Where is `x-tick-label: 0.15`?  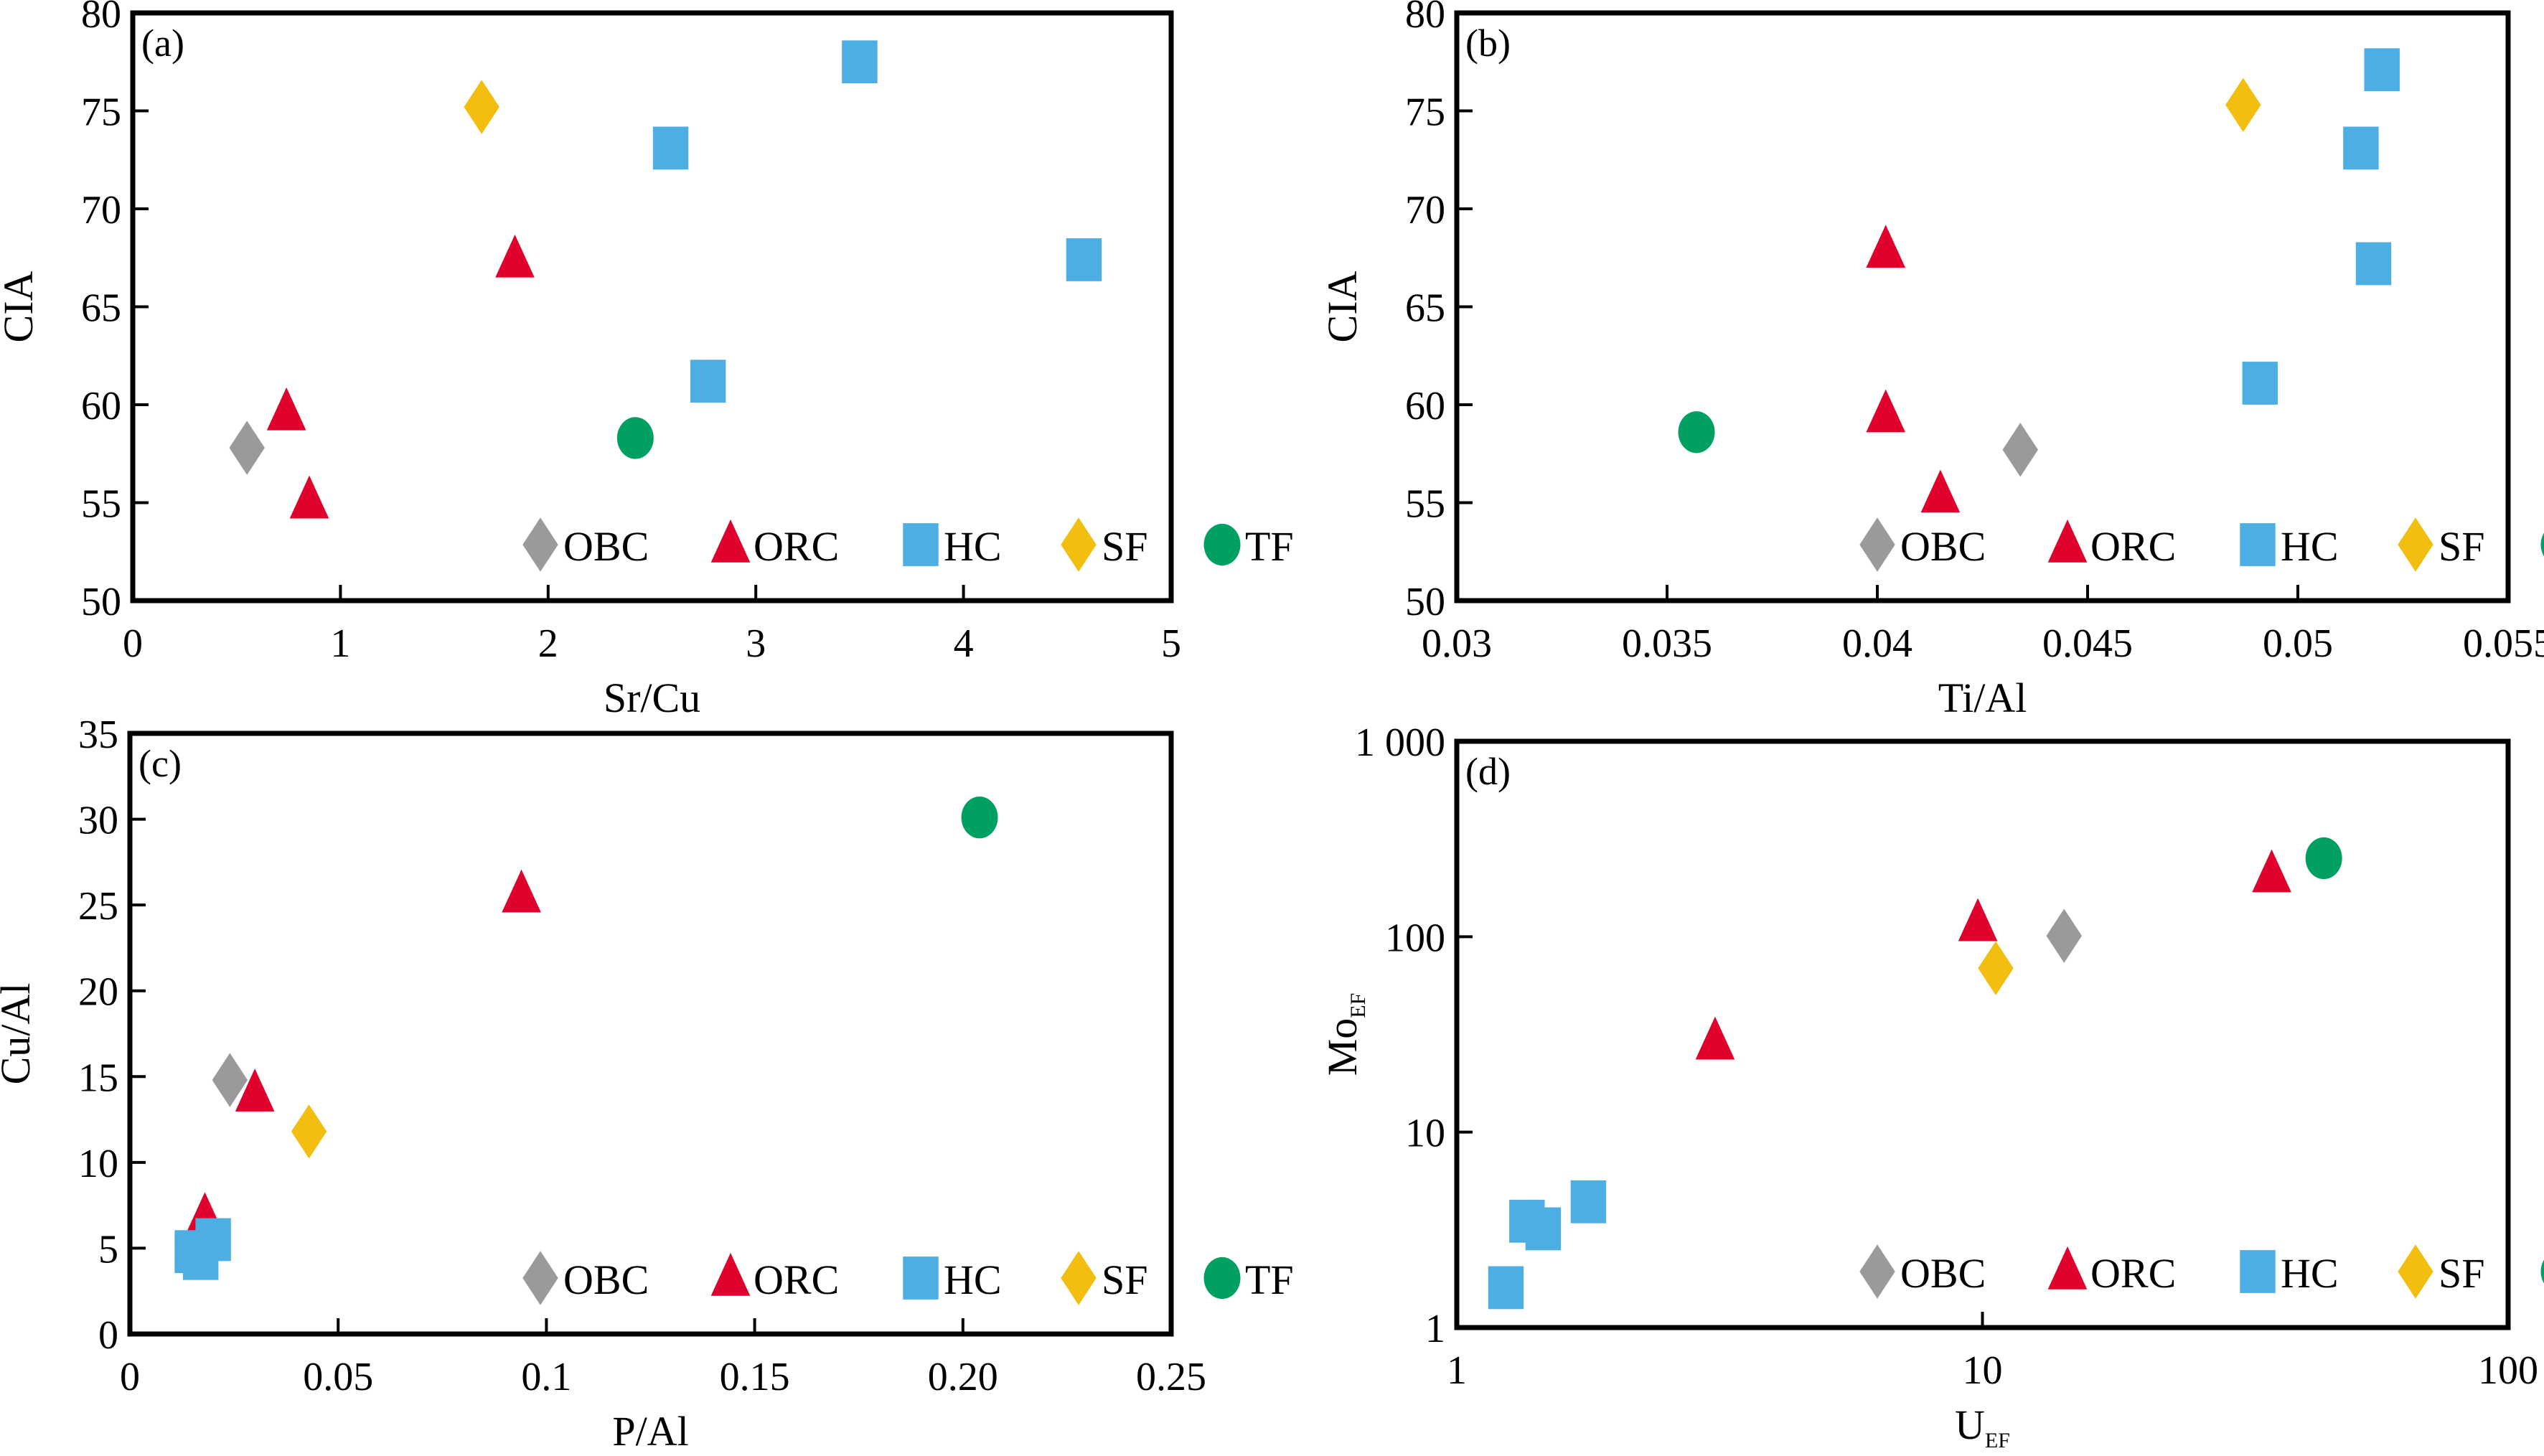
x-tick-label: 0.15 is located at coordinates (755, 1377).